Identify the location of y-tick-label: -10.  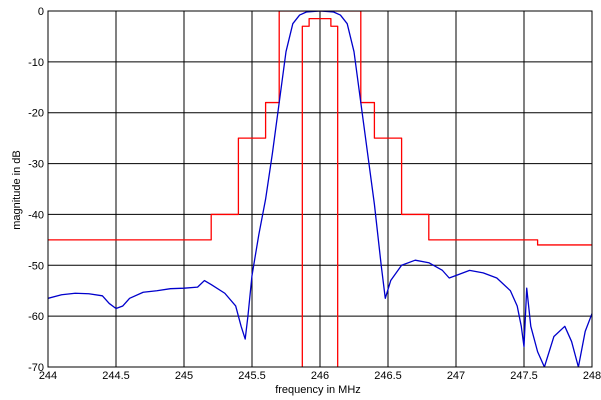
(36, 63).